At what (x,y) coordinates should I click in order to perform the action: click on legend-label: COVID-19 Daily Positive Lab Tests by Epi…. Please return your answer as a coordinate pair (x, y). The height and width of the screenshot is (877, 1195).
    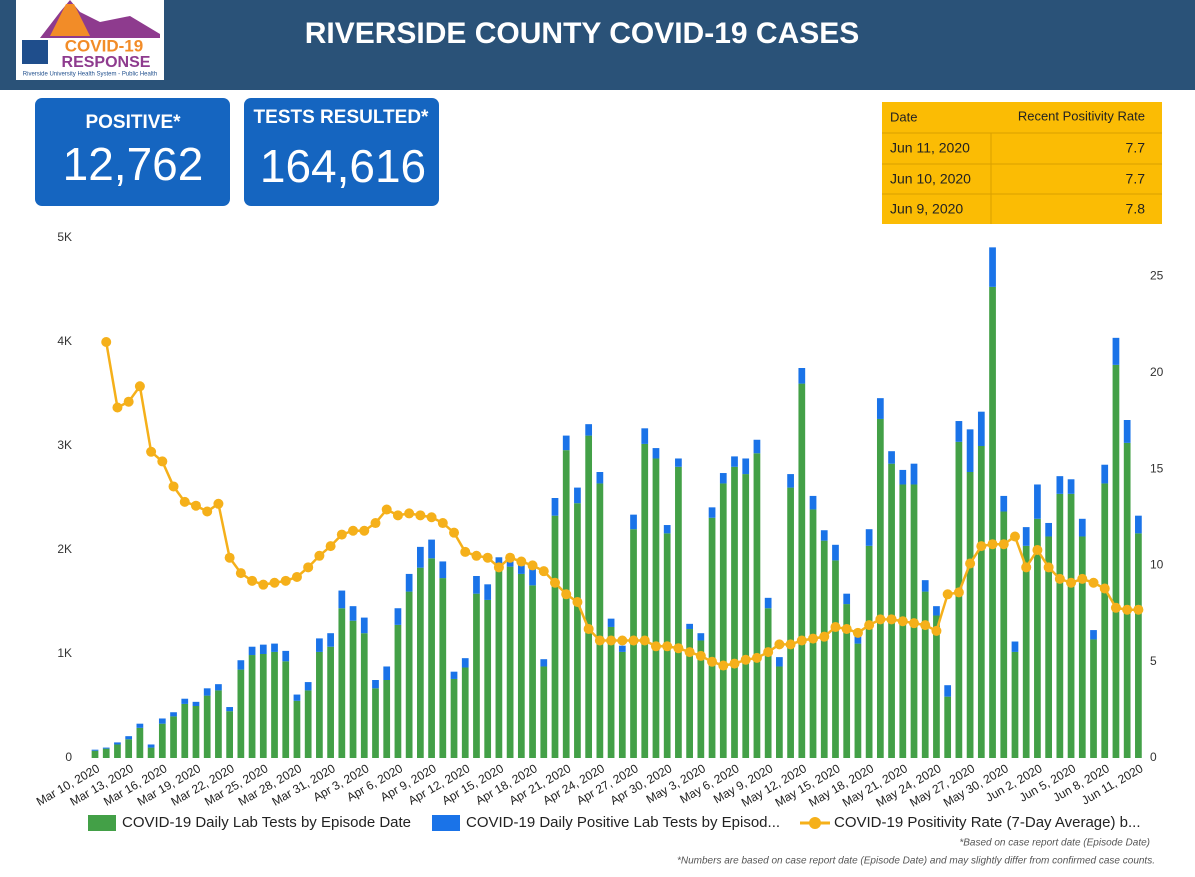
    Looking at the image, I should click on (623, 822).